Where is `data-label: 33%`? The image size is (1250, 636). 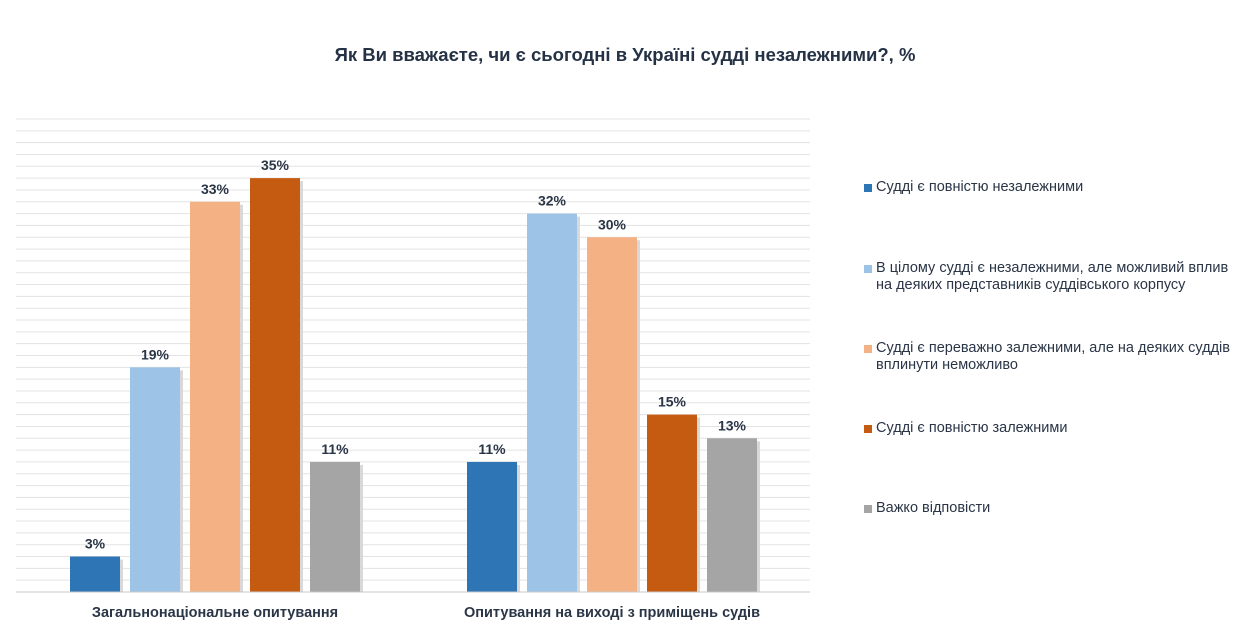 data-label: 33% is located at coordinates (215, 189).